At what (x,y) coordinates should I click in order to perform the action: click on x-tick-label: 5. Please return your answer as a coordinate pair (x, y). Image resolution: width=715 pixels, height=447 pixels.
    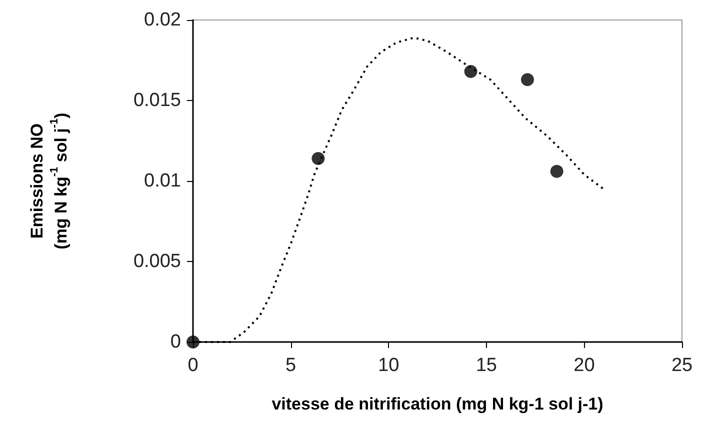
    Looking at the image, I should click on (291, 365).